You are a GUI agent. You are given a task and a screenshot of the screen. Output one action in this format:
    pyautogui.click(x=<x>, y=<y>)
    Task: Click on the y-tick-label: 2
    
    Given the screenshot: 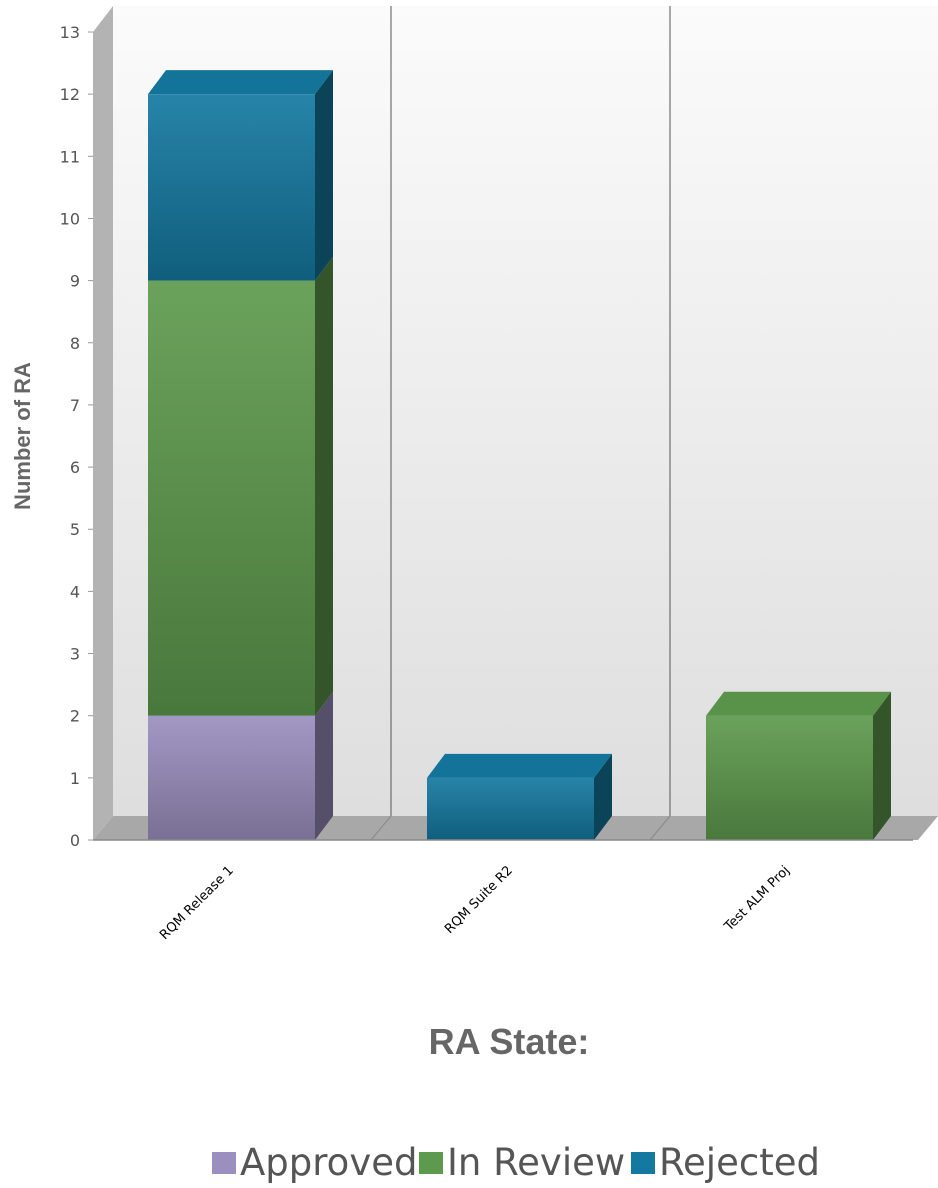 What is the action you would take?
    pyautogui.click(x=75, y=716)
    